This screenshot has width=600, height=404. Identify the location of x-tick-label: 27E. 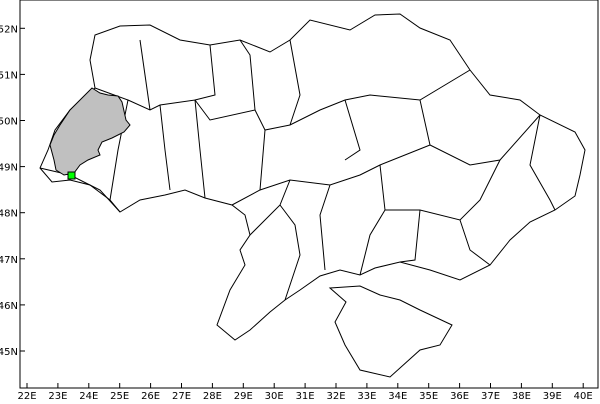
(181, 395).